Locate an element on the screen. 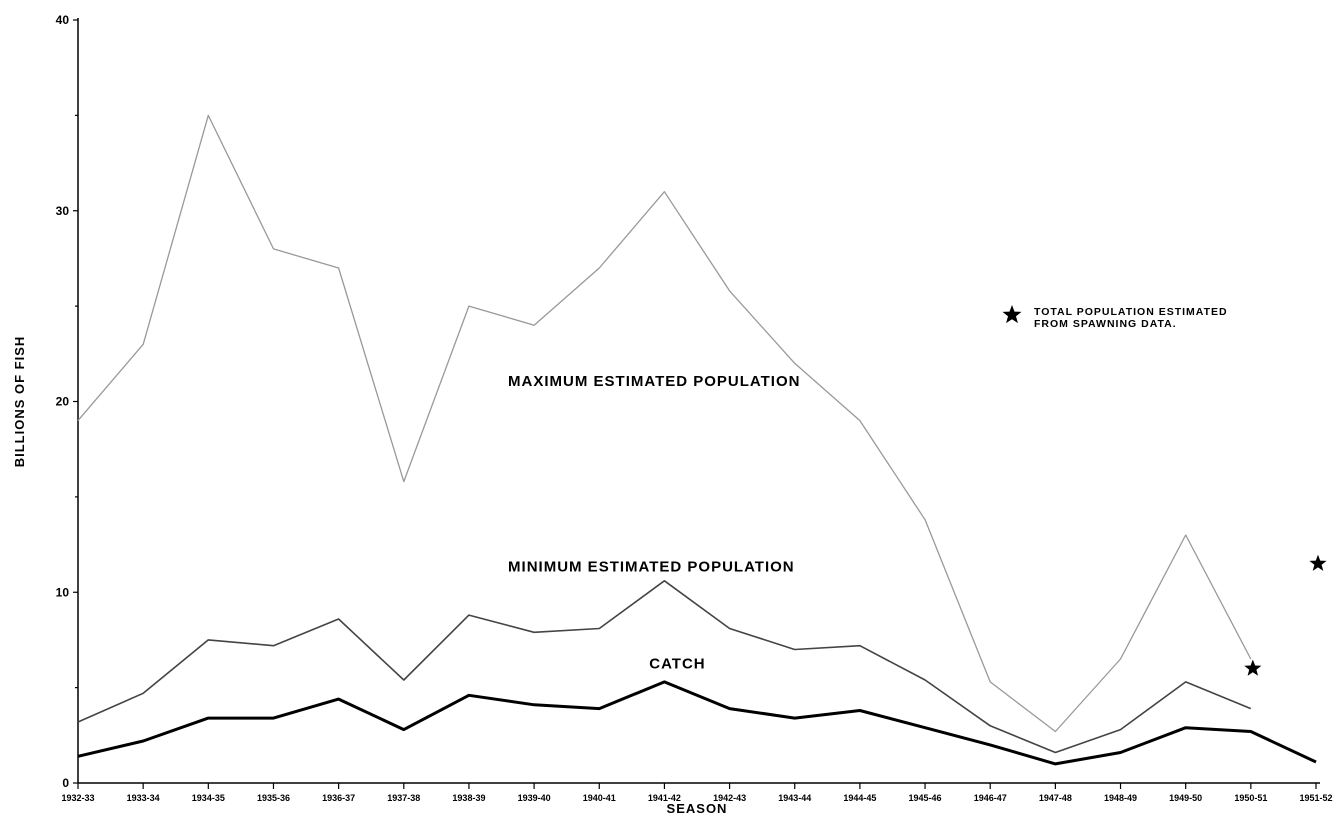  x-tick-label: 1943-44 is located at coordinates (794, 798).